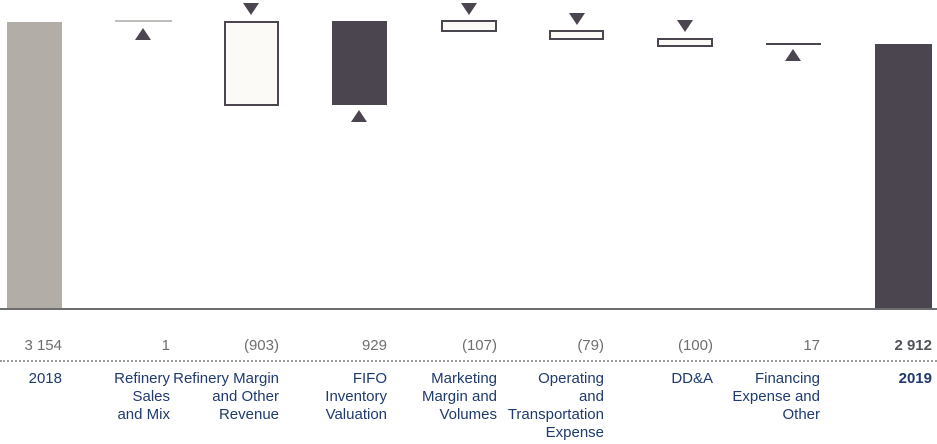  Describe the element at coordinates (793, 44) in the screenshot. I see `bar-financing-expense-and-other` at that location.